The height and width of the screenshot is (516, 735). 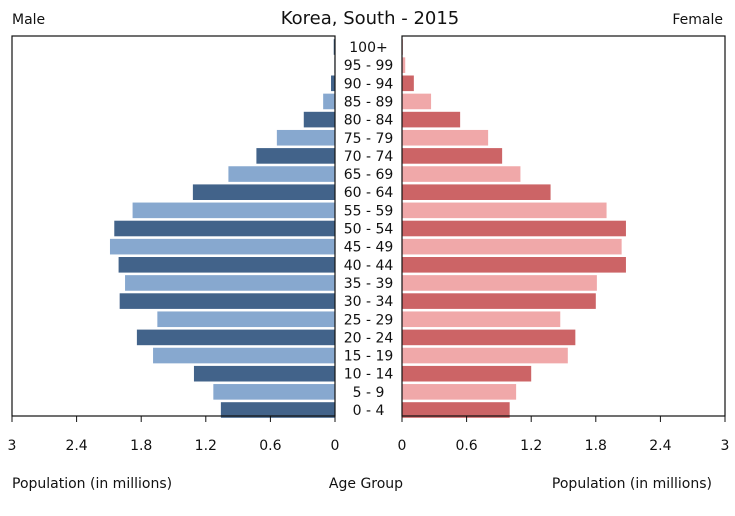 I want to click on male-x-tick-label: 0, so click(x=335, y=446).